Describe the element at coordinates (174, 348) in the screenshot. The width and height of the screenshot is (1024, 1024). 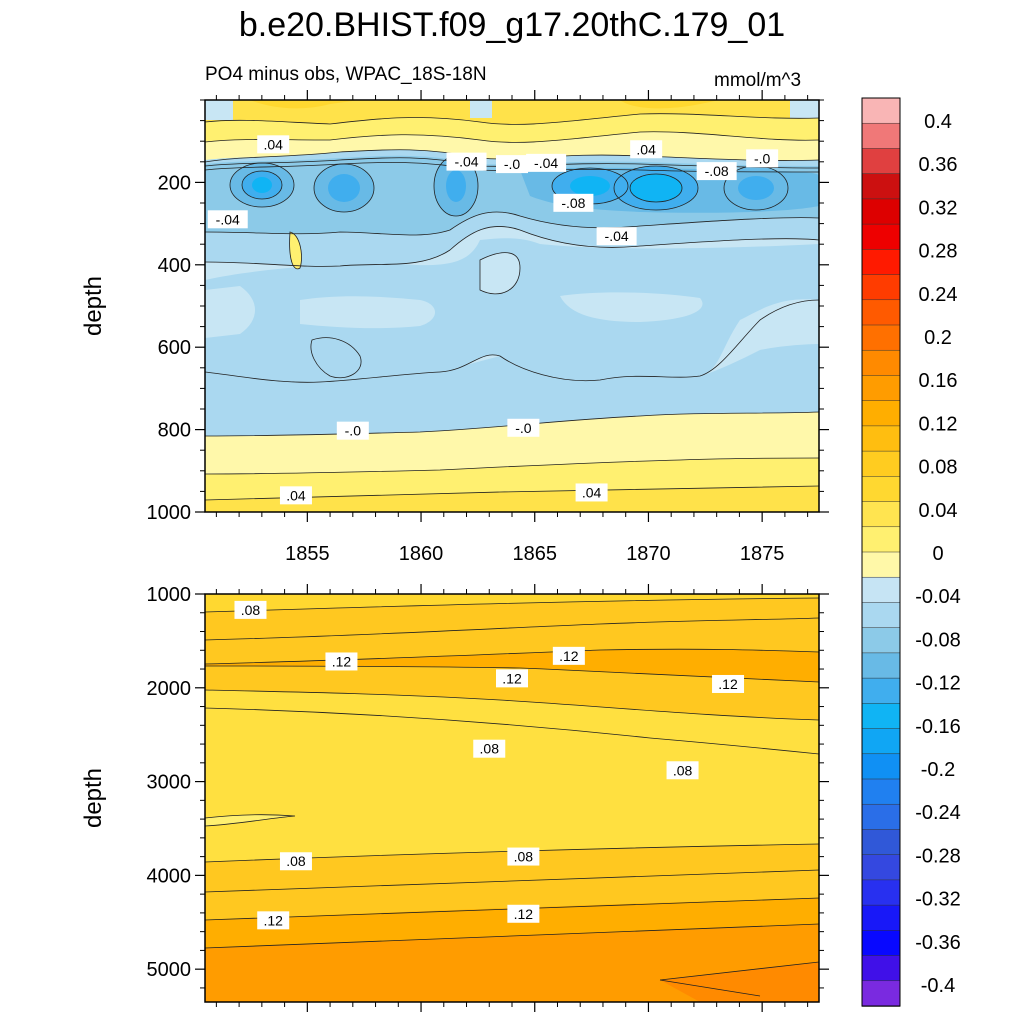
I see `y-tick-label: 600` at that location.